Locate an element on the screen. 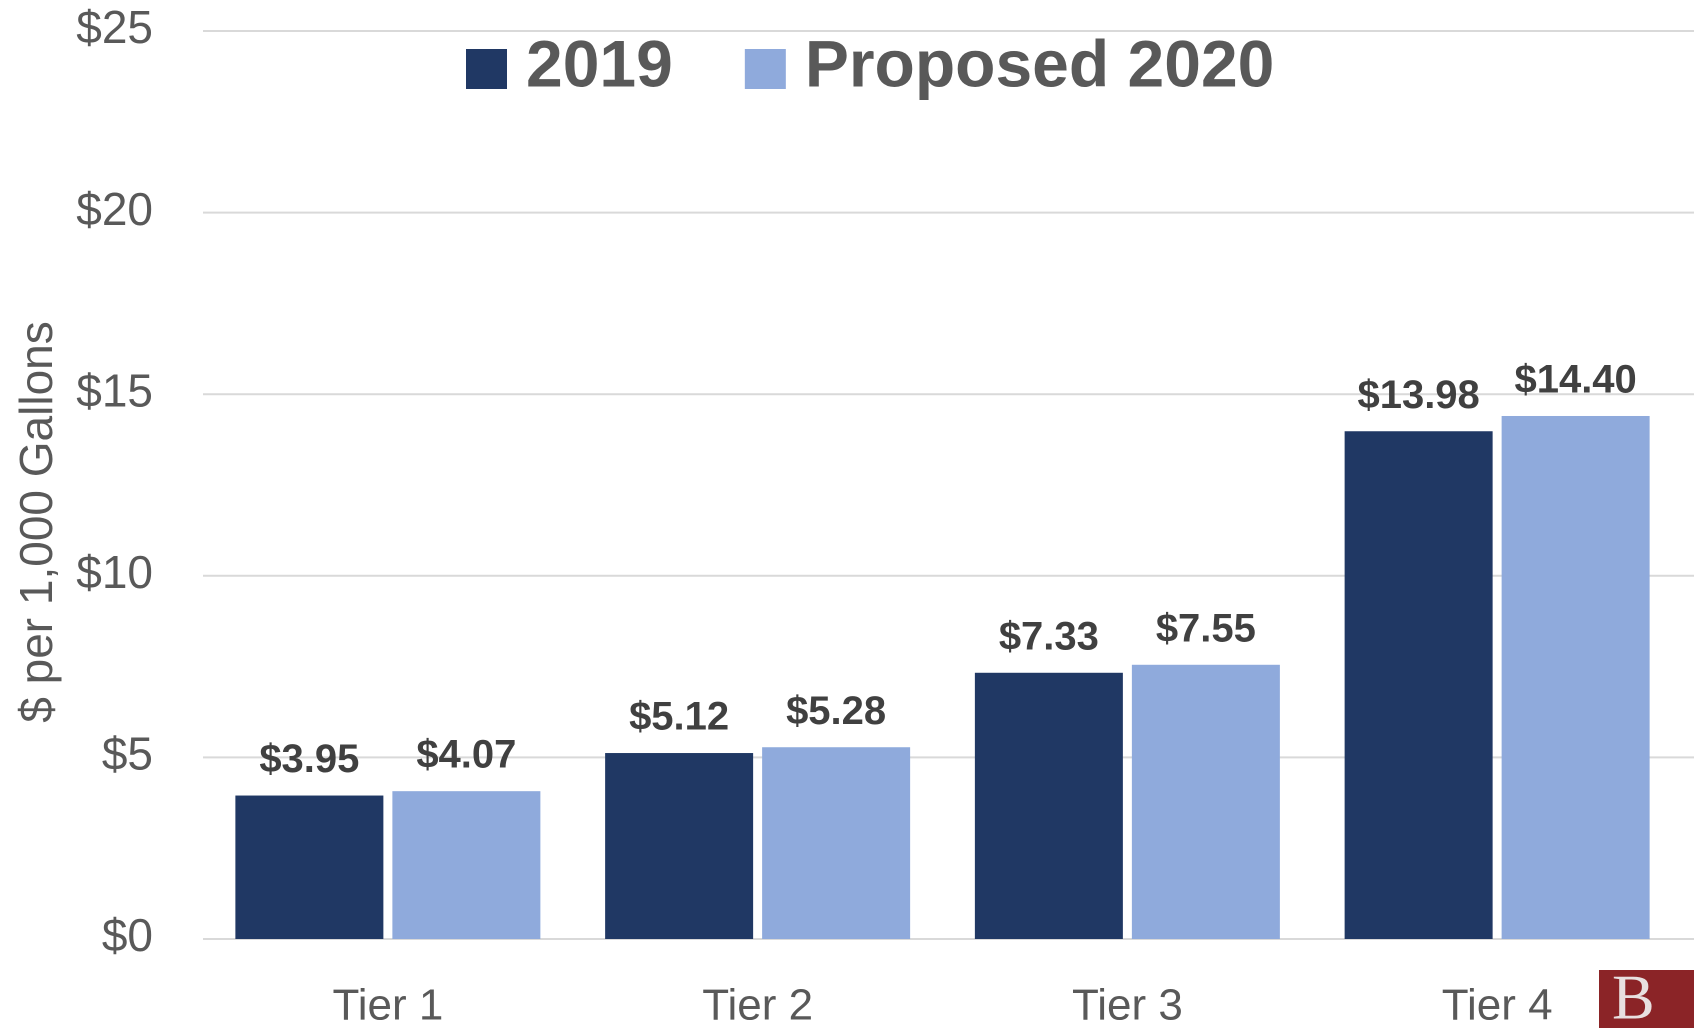 The width and height of the screenshot is (1694, 1028). value-label: $5.12 is located at coordinates (679, 717).